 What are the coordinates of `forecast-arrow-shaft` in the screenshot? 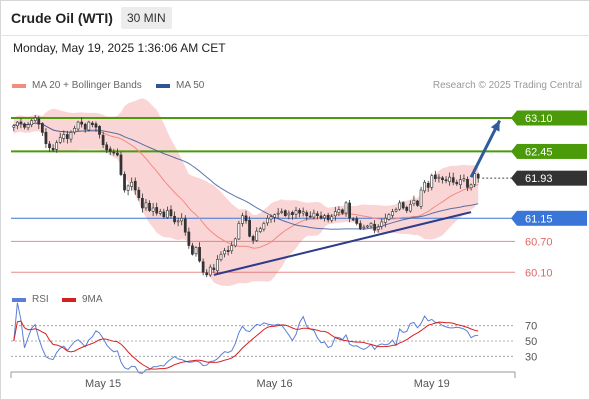 It's located at (485, 148).